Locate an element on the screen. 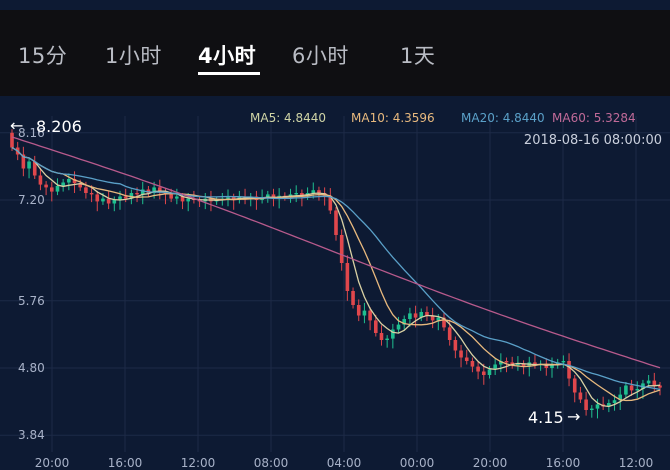 The height and width of the screenshot is (470, 670). high-marker-arrow: ← is located at coordinates (16, 125).